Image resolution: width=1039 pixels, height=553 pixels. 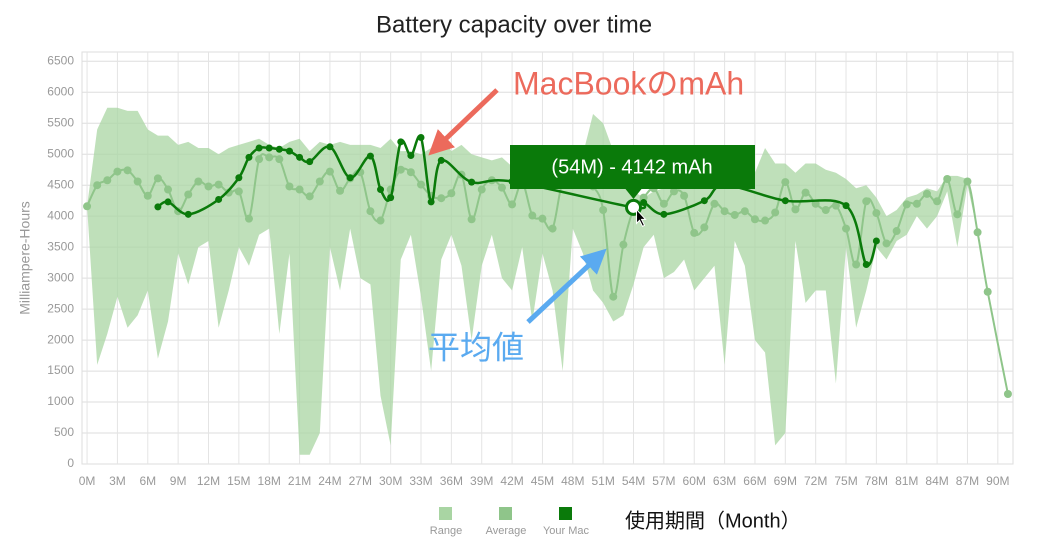 I want to click on x-tick-label: 81M, so click(x=906, y=481).